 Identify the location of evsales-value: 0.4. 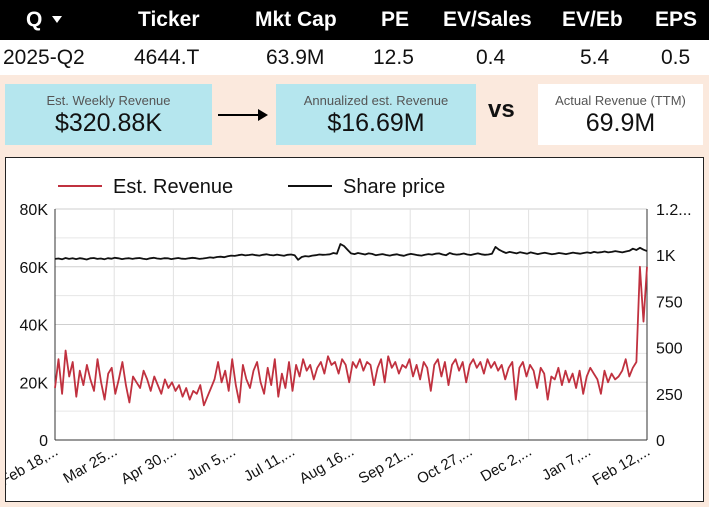
(491, 57).